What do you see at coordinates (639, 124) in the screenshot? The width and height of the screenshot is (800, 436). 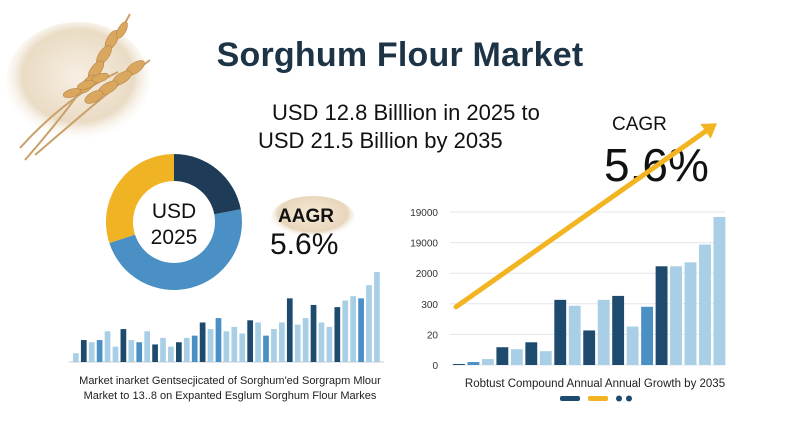 I see `cagr-label: CAGR` at bounding box center [639, 124].